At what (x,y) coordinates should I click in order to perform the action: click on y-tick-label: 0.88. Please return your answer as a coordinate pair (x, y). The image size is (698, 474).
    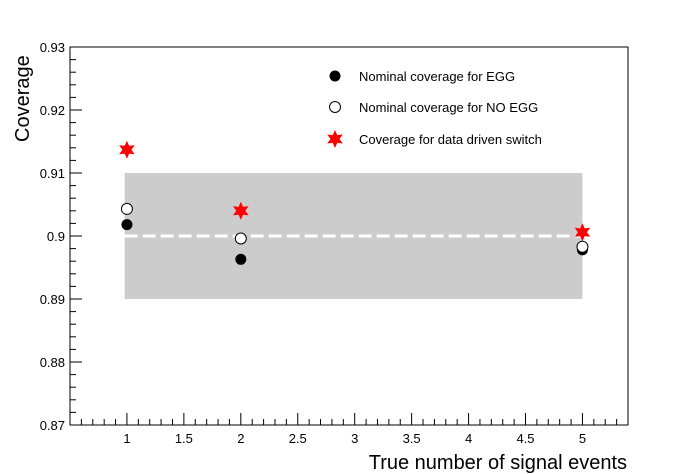
    Looking at the image, I should click on (52, 362).